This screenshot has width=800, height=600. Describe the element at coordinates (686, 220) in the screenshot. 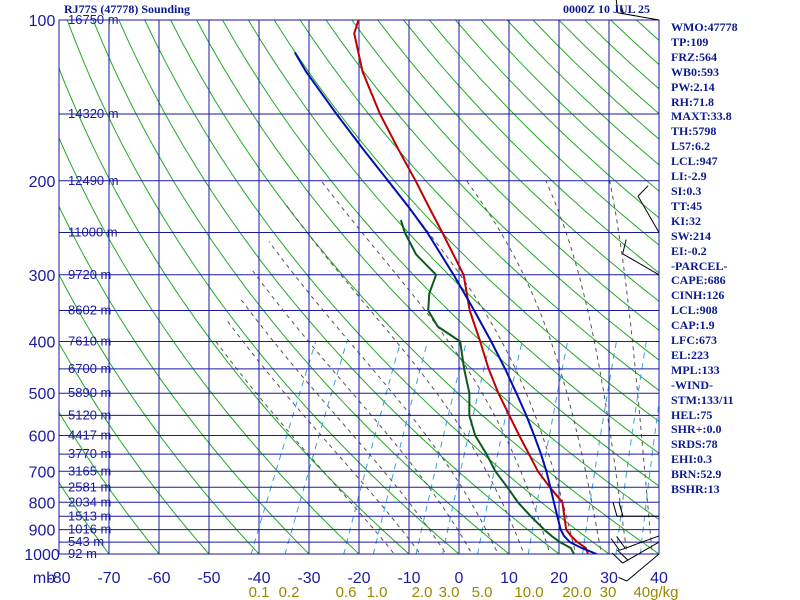

I see `index-item: KI:32` at that location.